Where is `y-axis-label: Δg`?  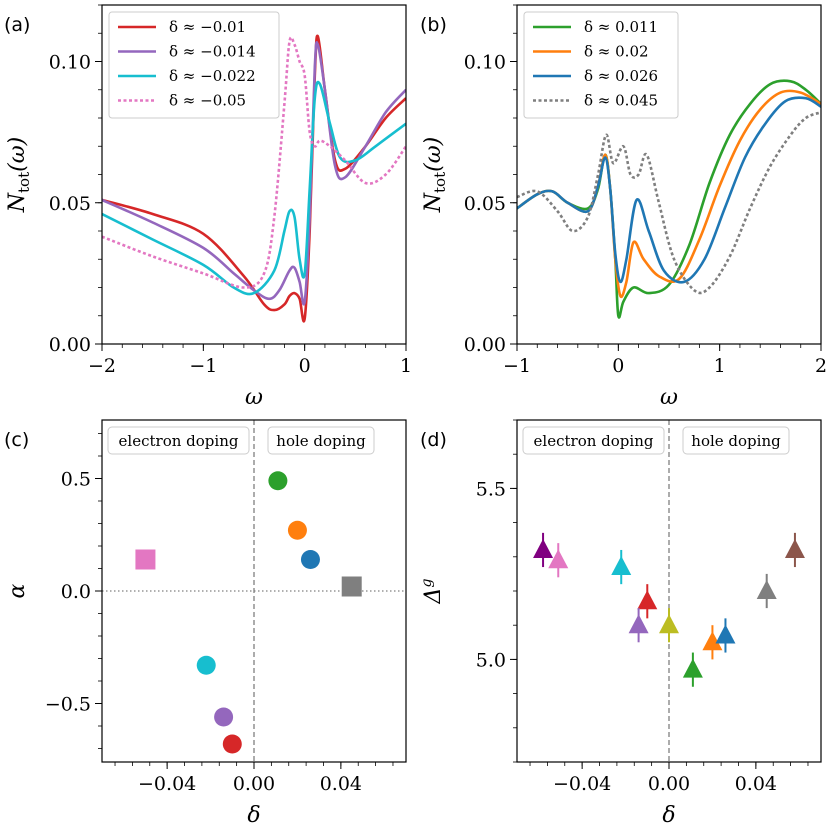 y-axis-label: Δg is located at coordinates (432, 592).